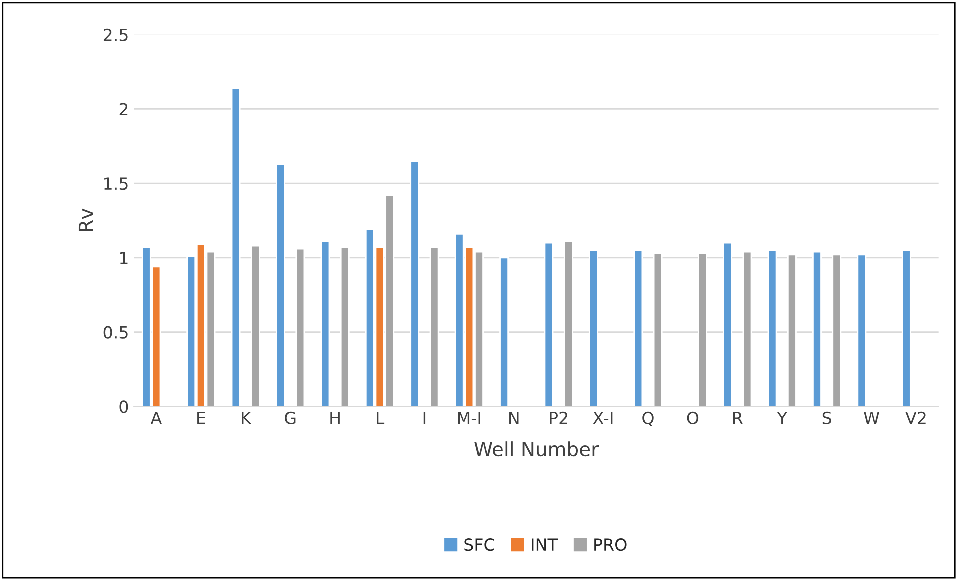 Image resolution: width=958 pixels, height=581 pixels. What do you see at coordinates (86, 220) in the screenshot?
I see `y-axis-title: Rv` at bounding box center [86, 220].